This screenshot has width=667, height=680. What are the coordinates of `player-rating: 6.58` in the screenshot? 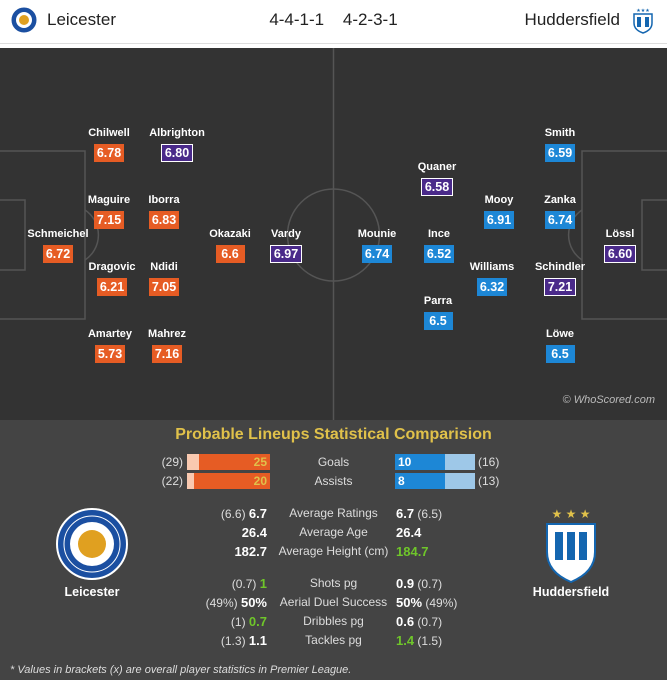 It's located at (437, 187).